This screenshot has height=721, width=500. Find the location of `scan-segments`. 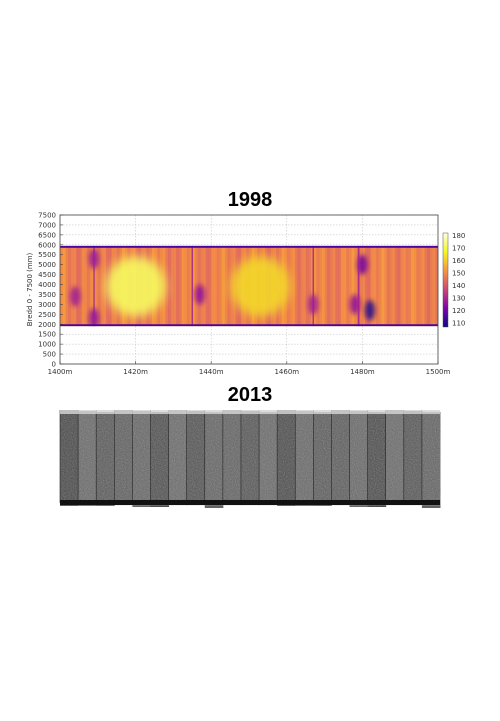

scan-segments is located at coordinates (250, 459).